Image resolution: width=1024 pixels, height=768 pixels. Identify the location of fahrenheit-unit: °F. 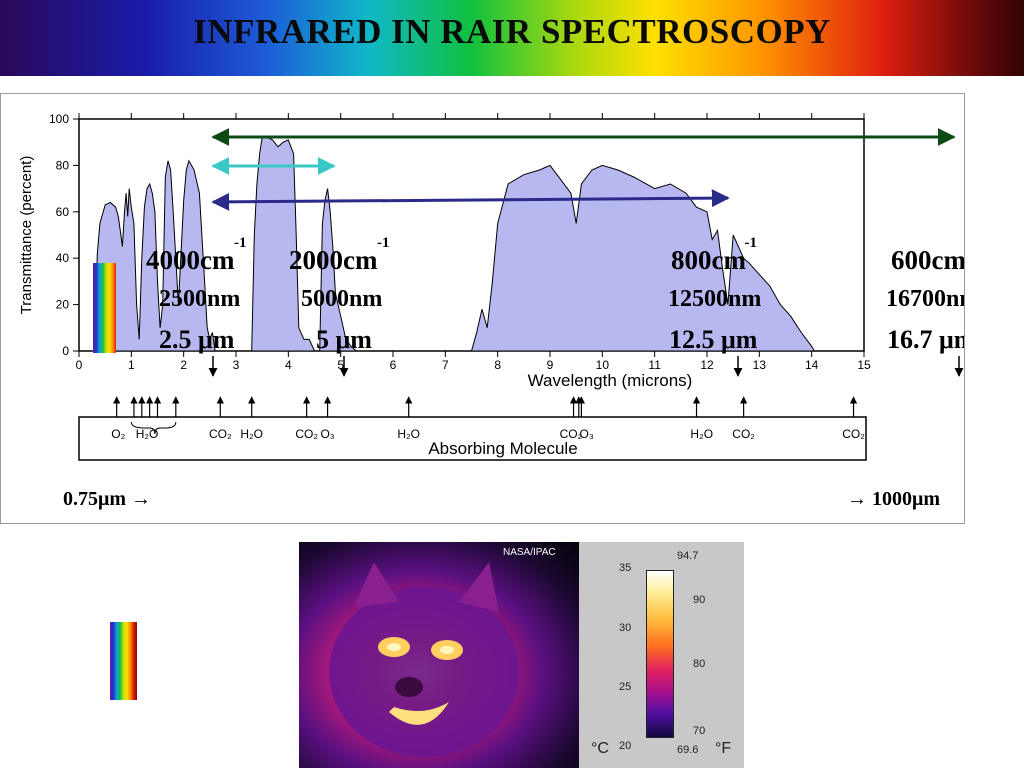
(723, 748).